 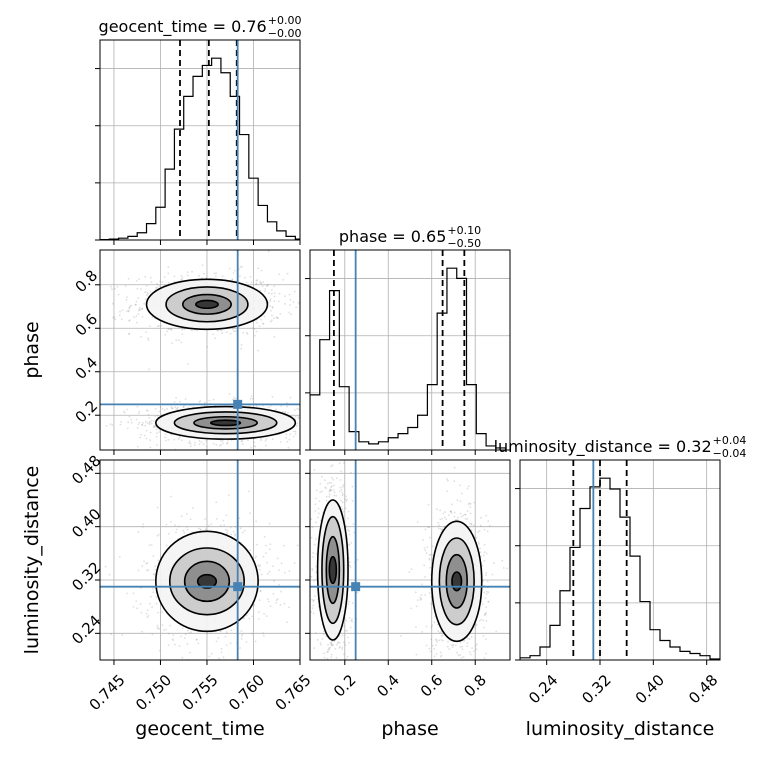 What do you see at coordinates (409, 729) in the screenshot?
I see `x-axis-label-phase: phase` at bounding box center [409, 729].